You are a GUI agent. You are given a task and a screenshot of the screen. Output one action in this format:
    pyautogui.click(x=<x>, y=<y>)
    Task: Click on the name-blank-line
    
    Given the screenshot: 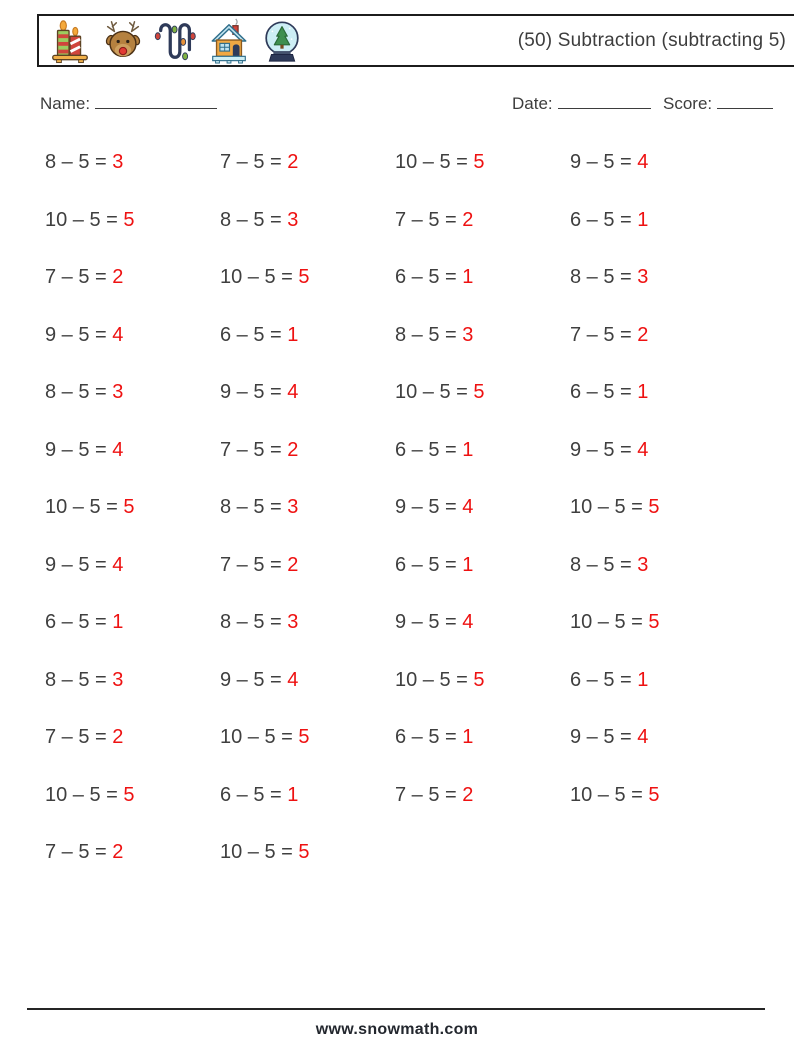 What is the action you would take?
    pyautogui.click(x=156, y=101)
    